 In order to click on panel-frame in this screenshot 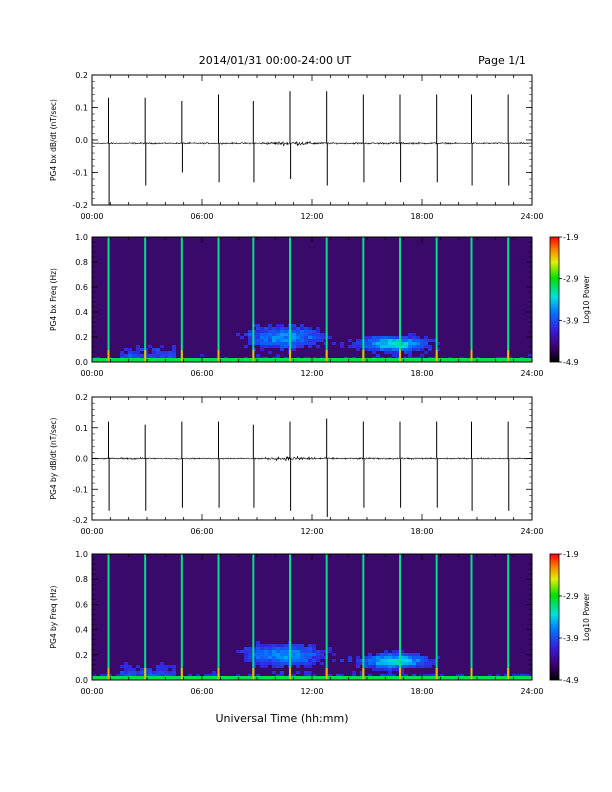, I will do `click(312, 140)`.